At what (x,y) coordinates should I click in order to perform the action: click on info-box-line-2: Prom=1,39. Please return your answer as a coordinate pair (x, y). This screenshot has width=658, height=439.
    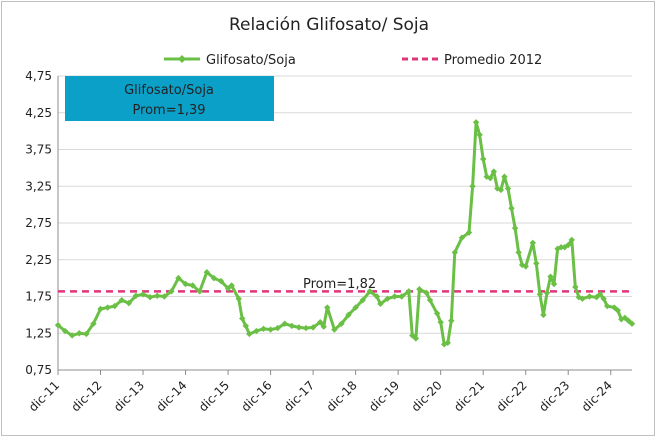
    Looking at the image, I should click on (168, 110).